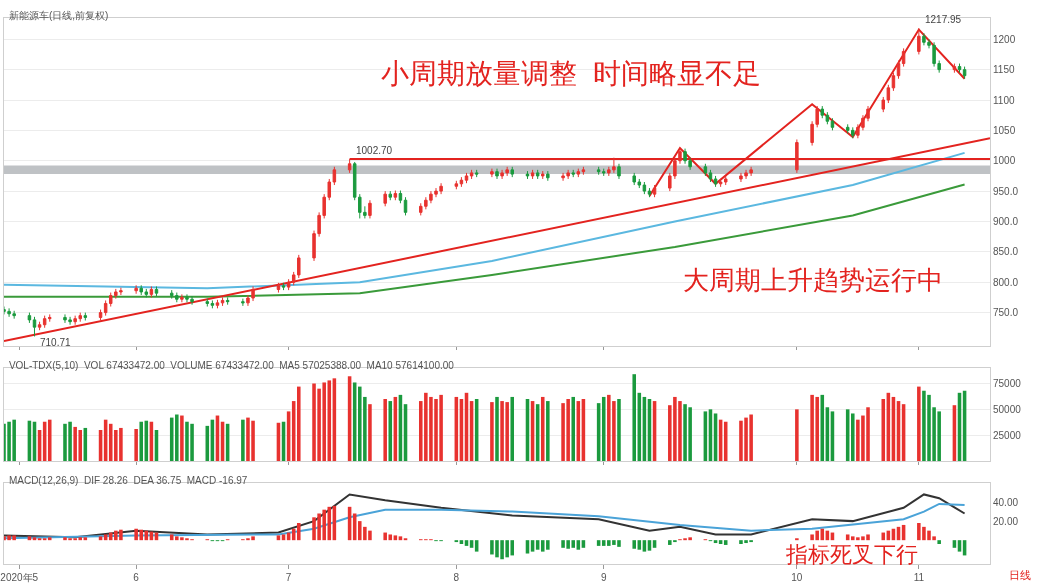 The image size is (1042, 586). Describe the element at coordinates (19, 577) in the screenshot. I see `x-tick-label: 2020年5` at that location.